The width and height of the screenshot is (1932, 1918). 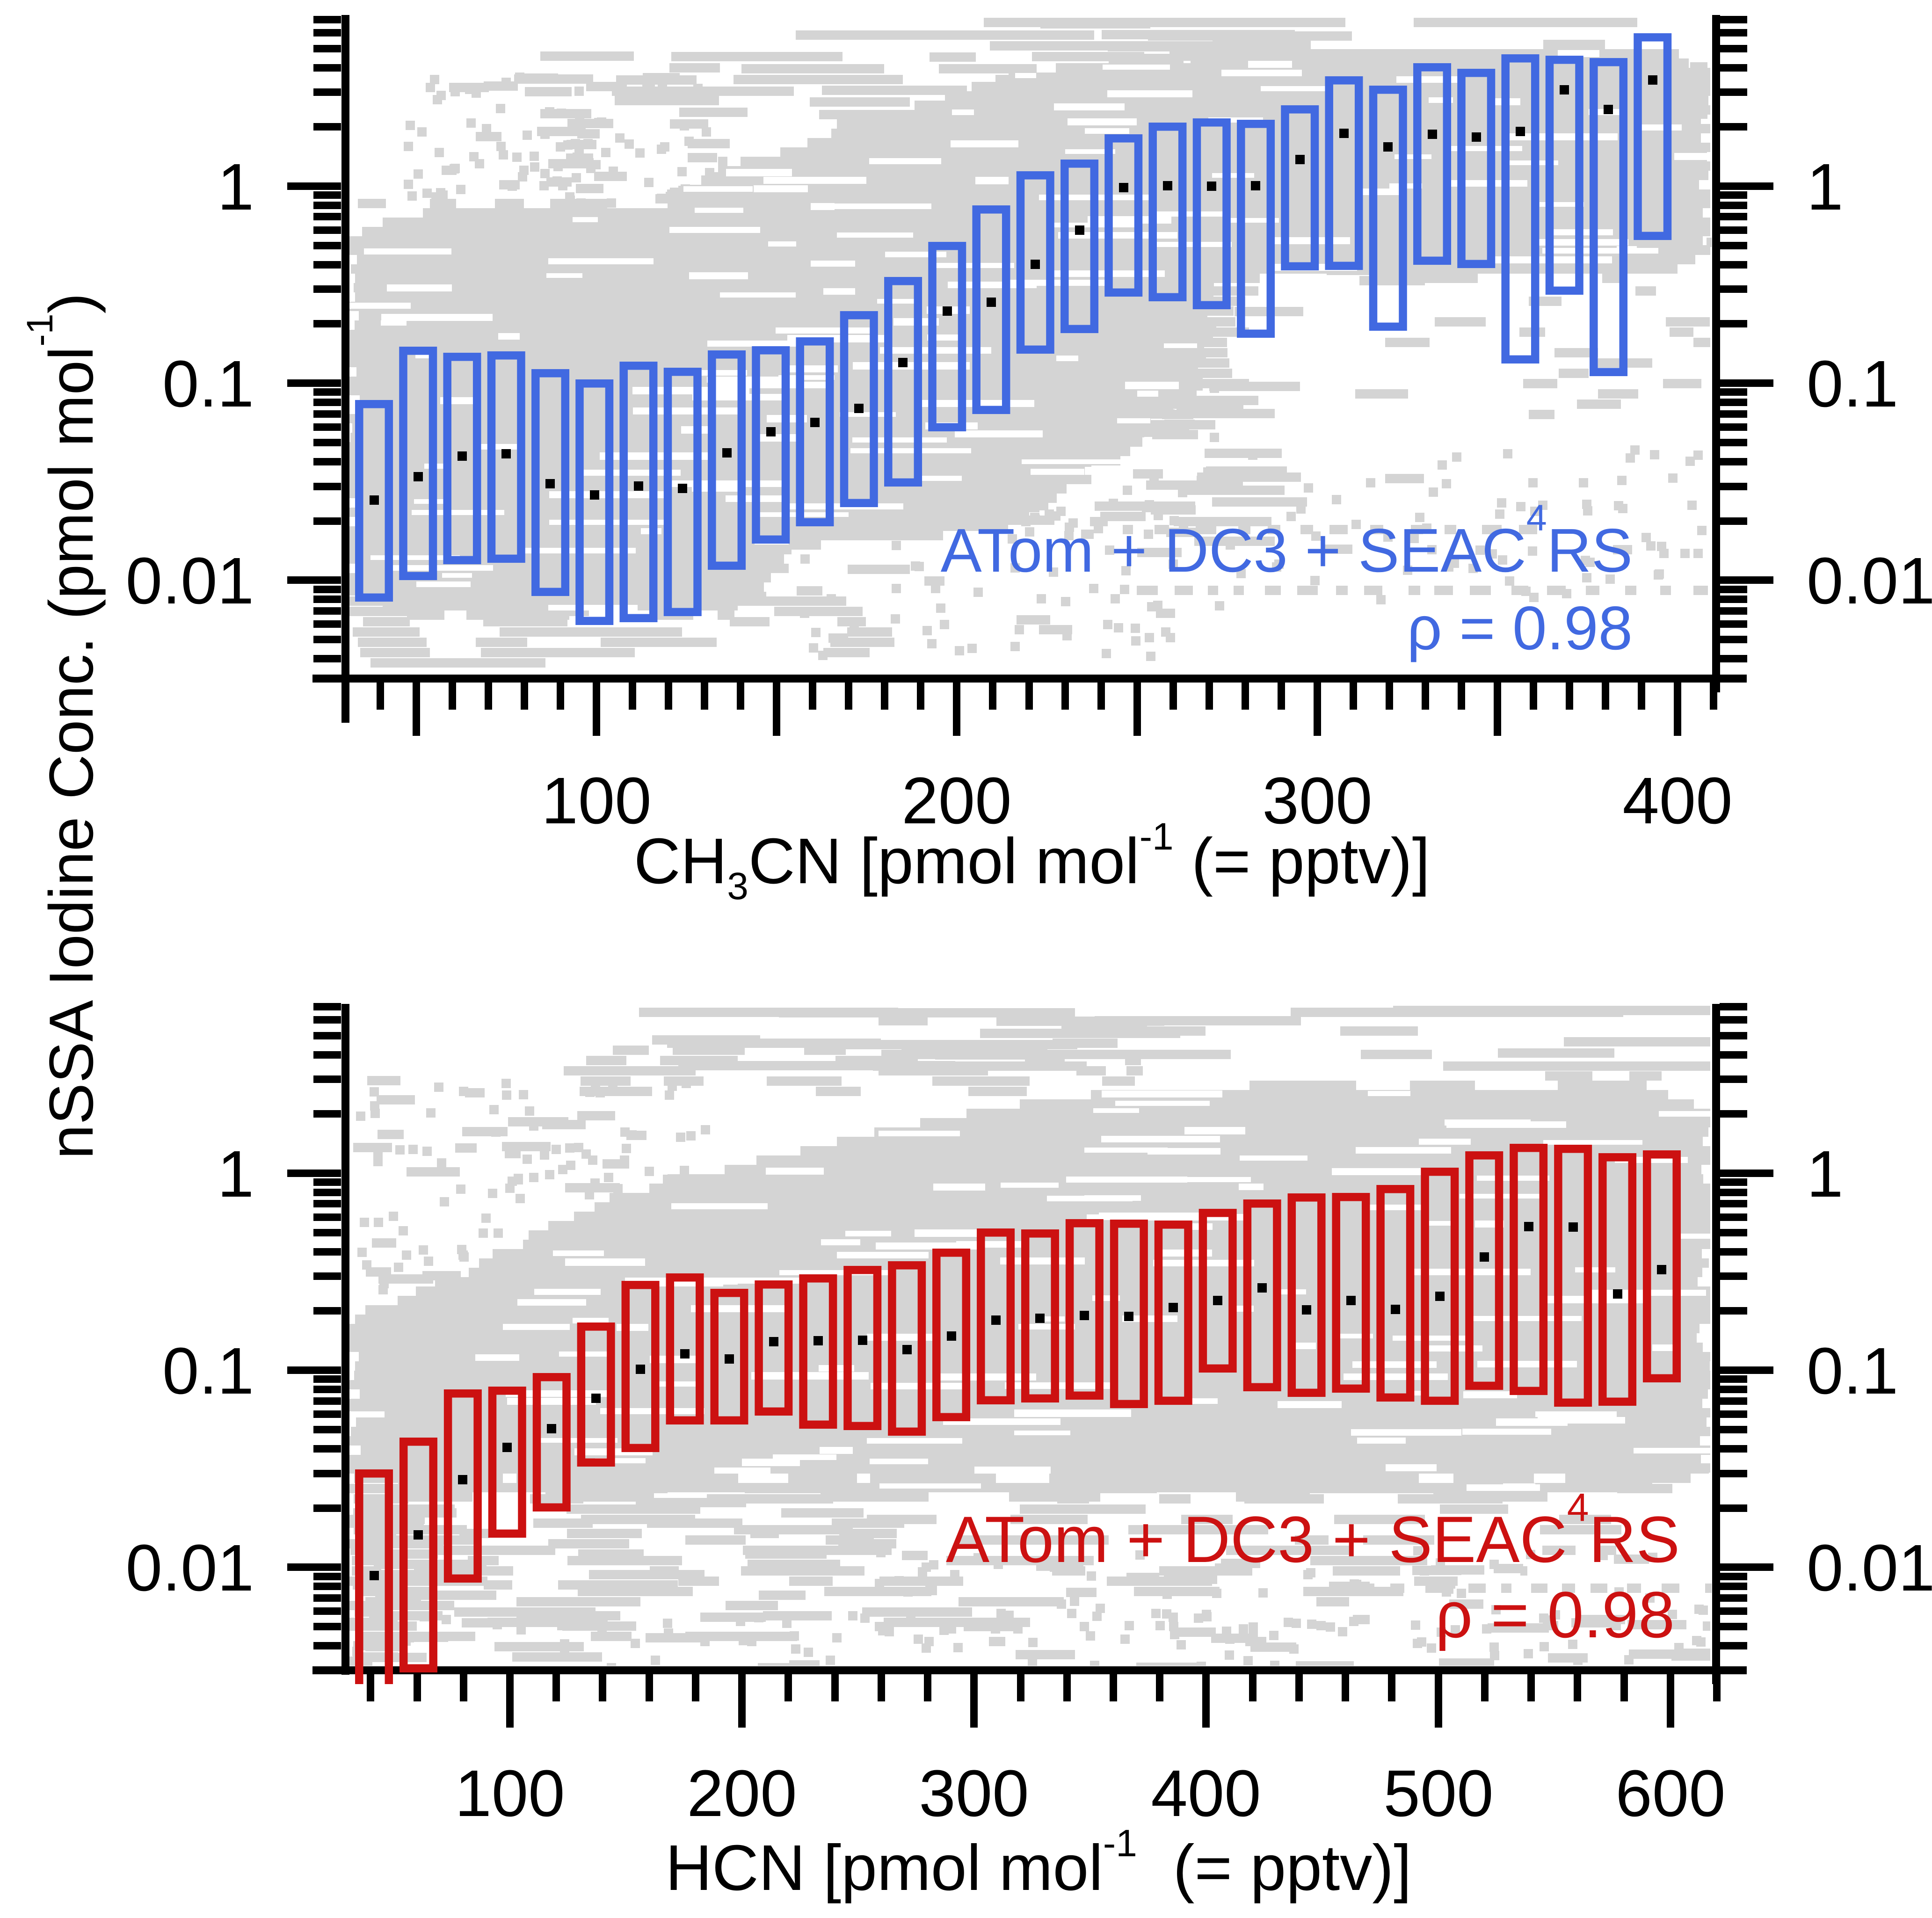 What do you see at coordinates (1038, 1863) in the screenshot?
I see `svg-text: HCN [pmol mol-1 (= pptv)]` at bounding box center [1038, 1863].